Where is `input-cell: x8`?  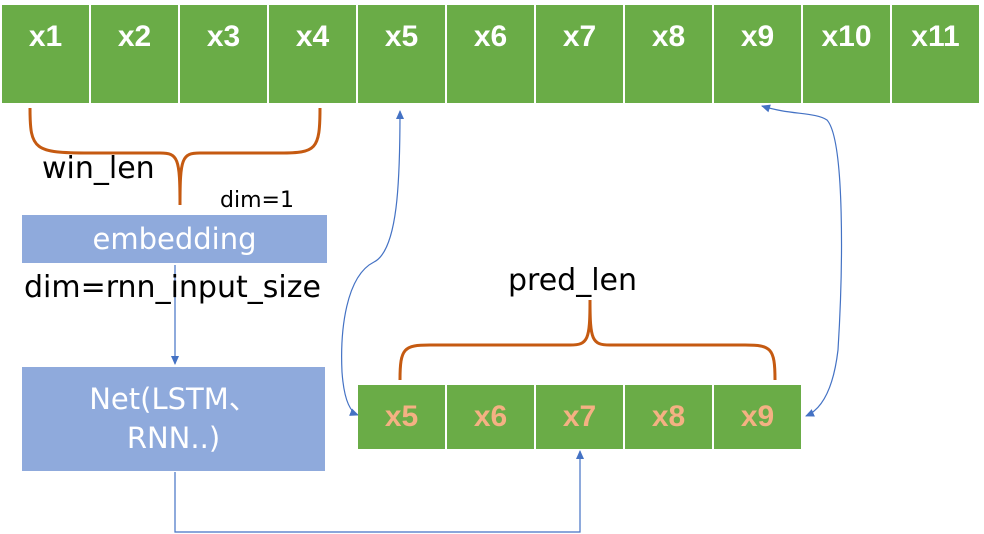 input-cell: x8 is located at coordinates (668, 54).